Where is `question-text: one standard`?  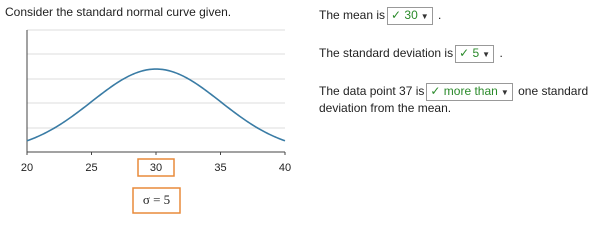 question-text: one standard is located at coordinates (553, 91).